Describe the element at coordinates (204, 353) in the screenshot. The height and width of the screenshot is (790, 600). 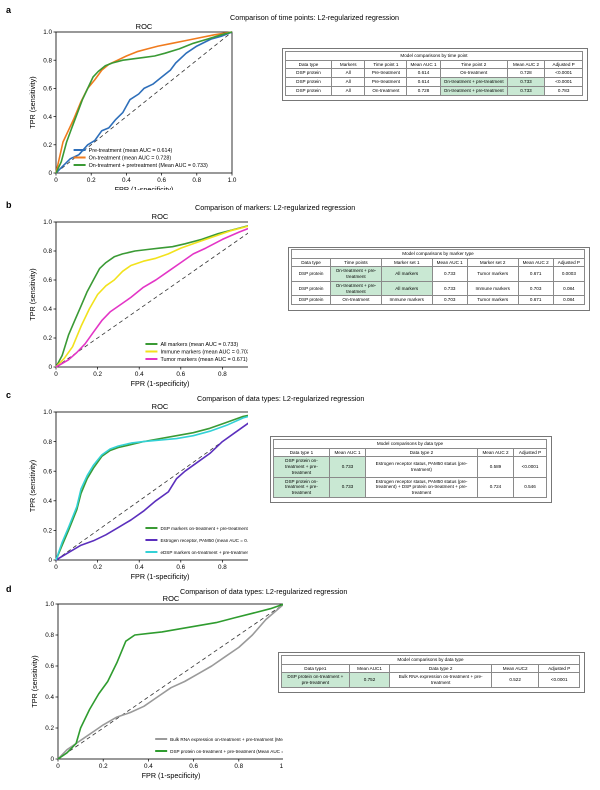
I see `legend-label: Immune markers (mean AUC = 0.703)` at that location.